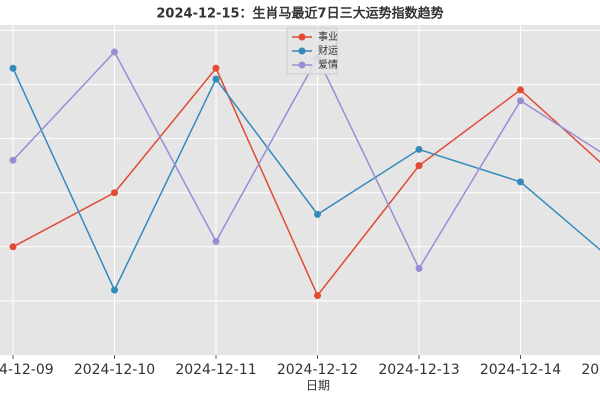 This screenshot has height=400, width=600. Describe the element at coordinates (215, 370) in the screenshot. I see `x-tick-label: 2024-12-11` at that location.